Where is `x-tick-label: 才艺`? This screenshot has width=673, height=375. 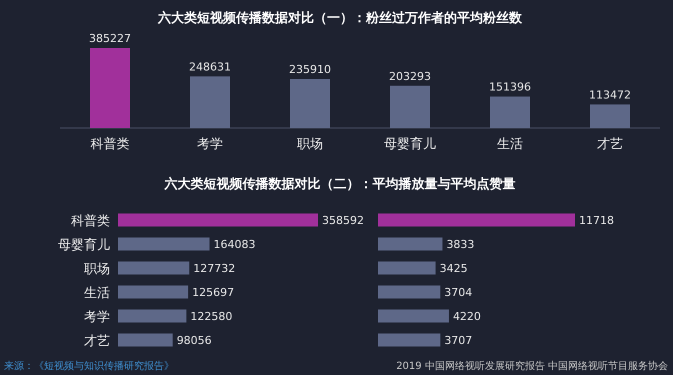
x-tick-label: 才艺 is located at coordinates (610, 144).